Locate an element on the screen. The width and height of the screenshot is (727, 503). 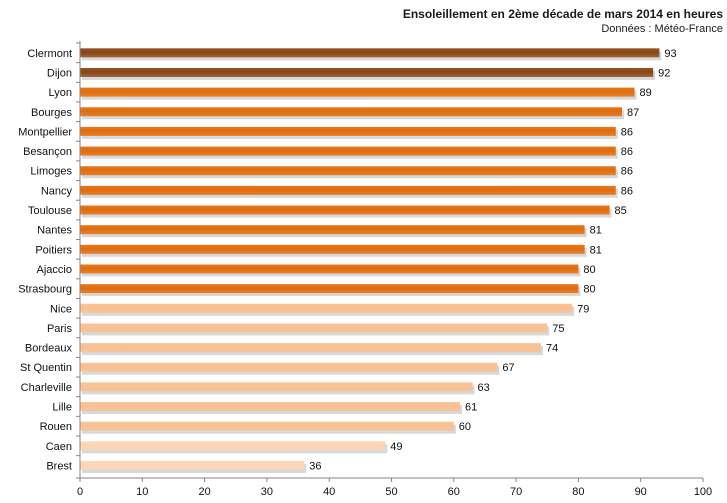
x-tick-label-8: 80 is located at coordinates (578, 492).